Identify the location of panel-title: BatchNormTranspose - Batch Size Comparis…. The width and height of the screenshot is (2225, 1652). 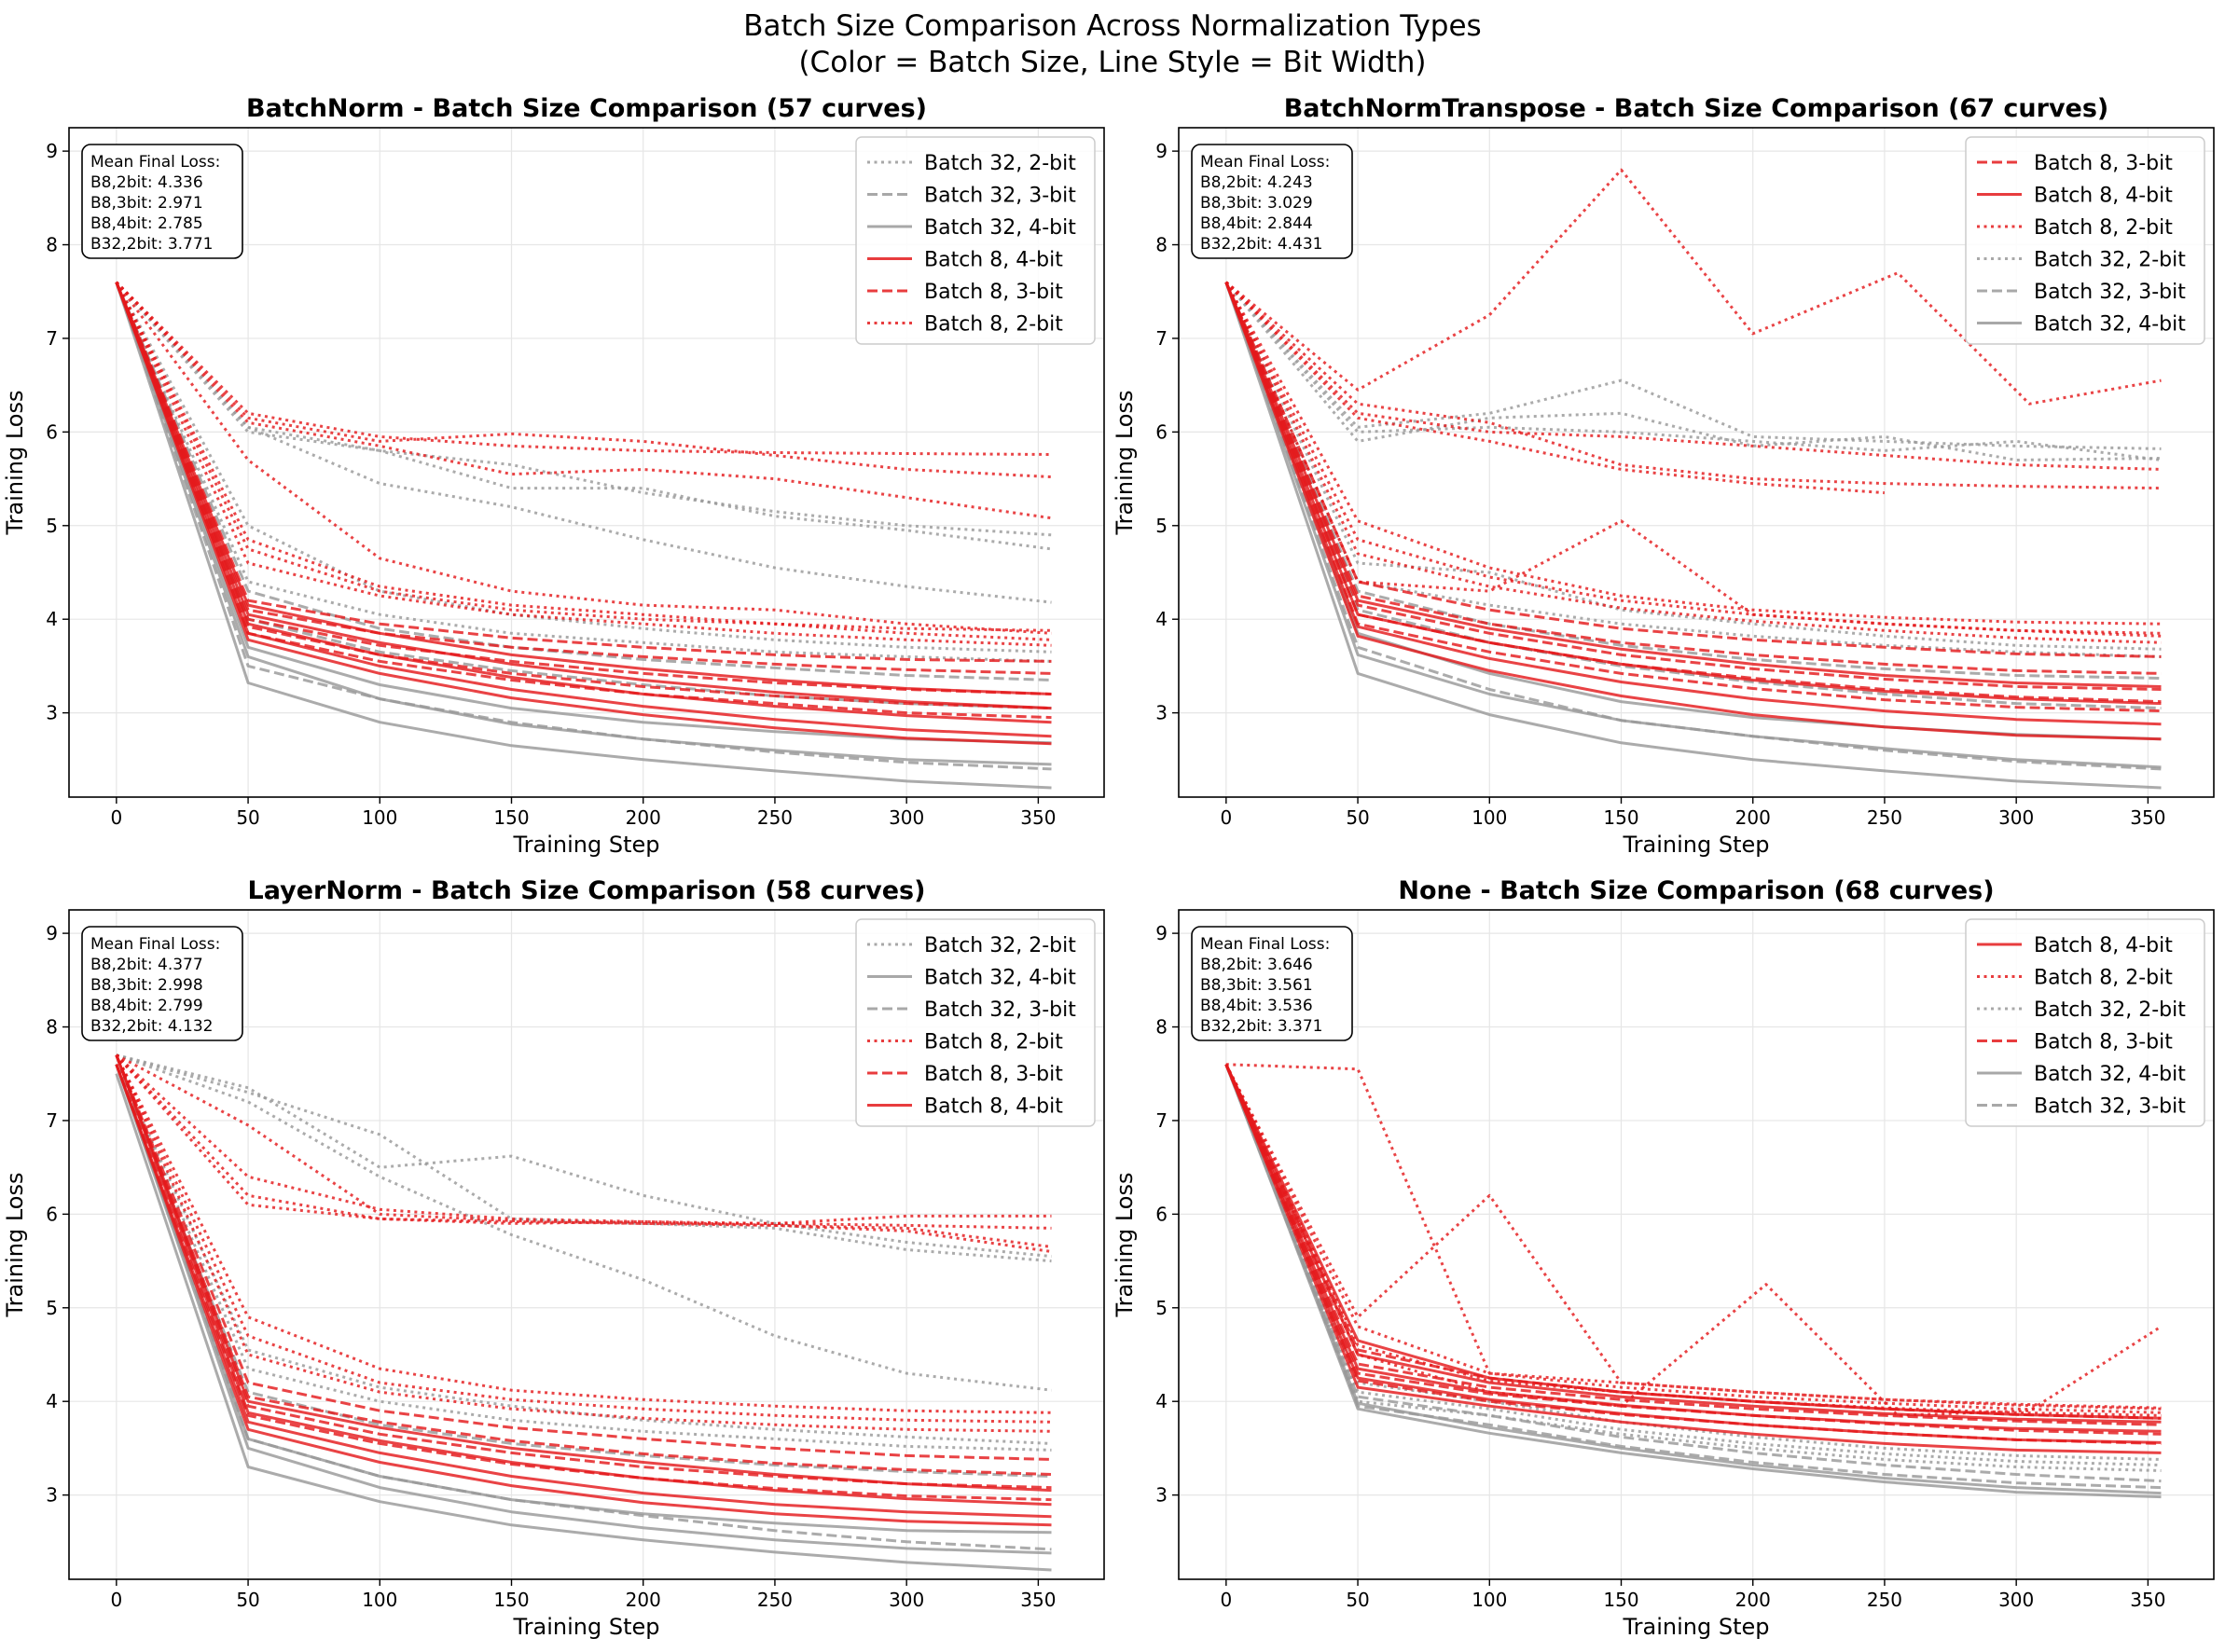
(1696, 109).